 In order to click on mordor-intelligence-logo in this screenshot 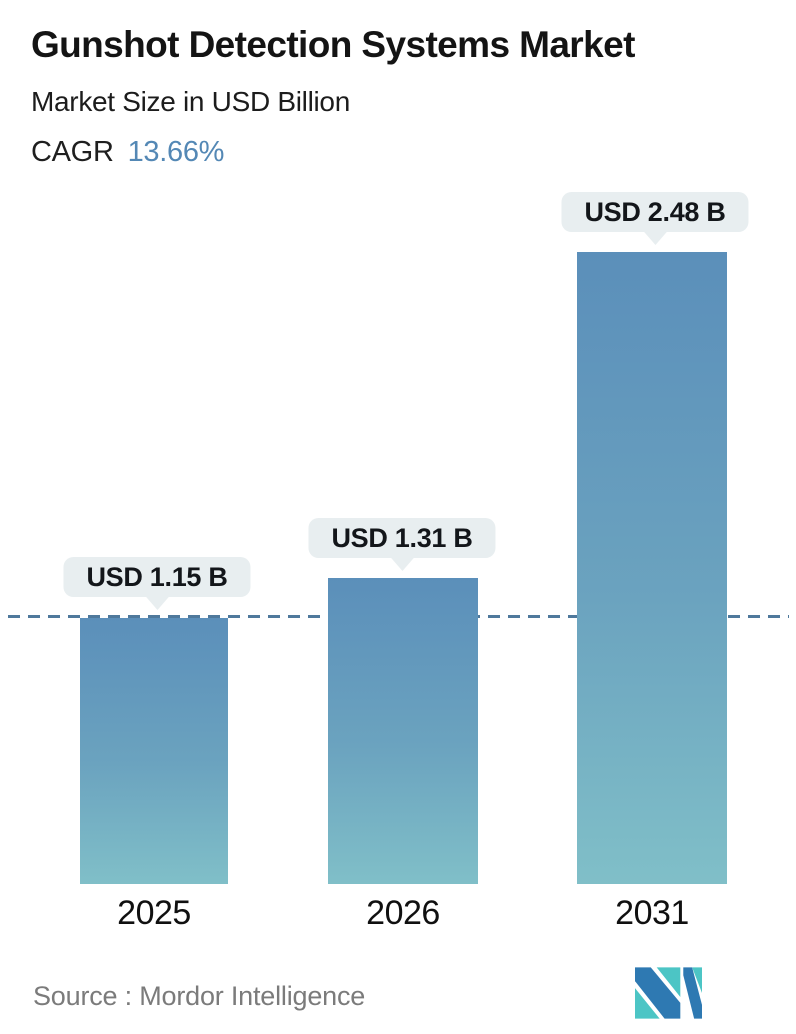, I will do `click(668, 993)`.